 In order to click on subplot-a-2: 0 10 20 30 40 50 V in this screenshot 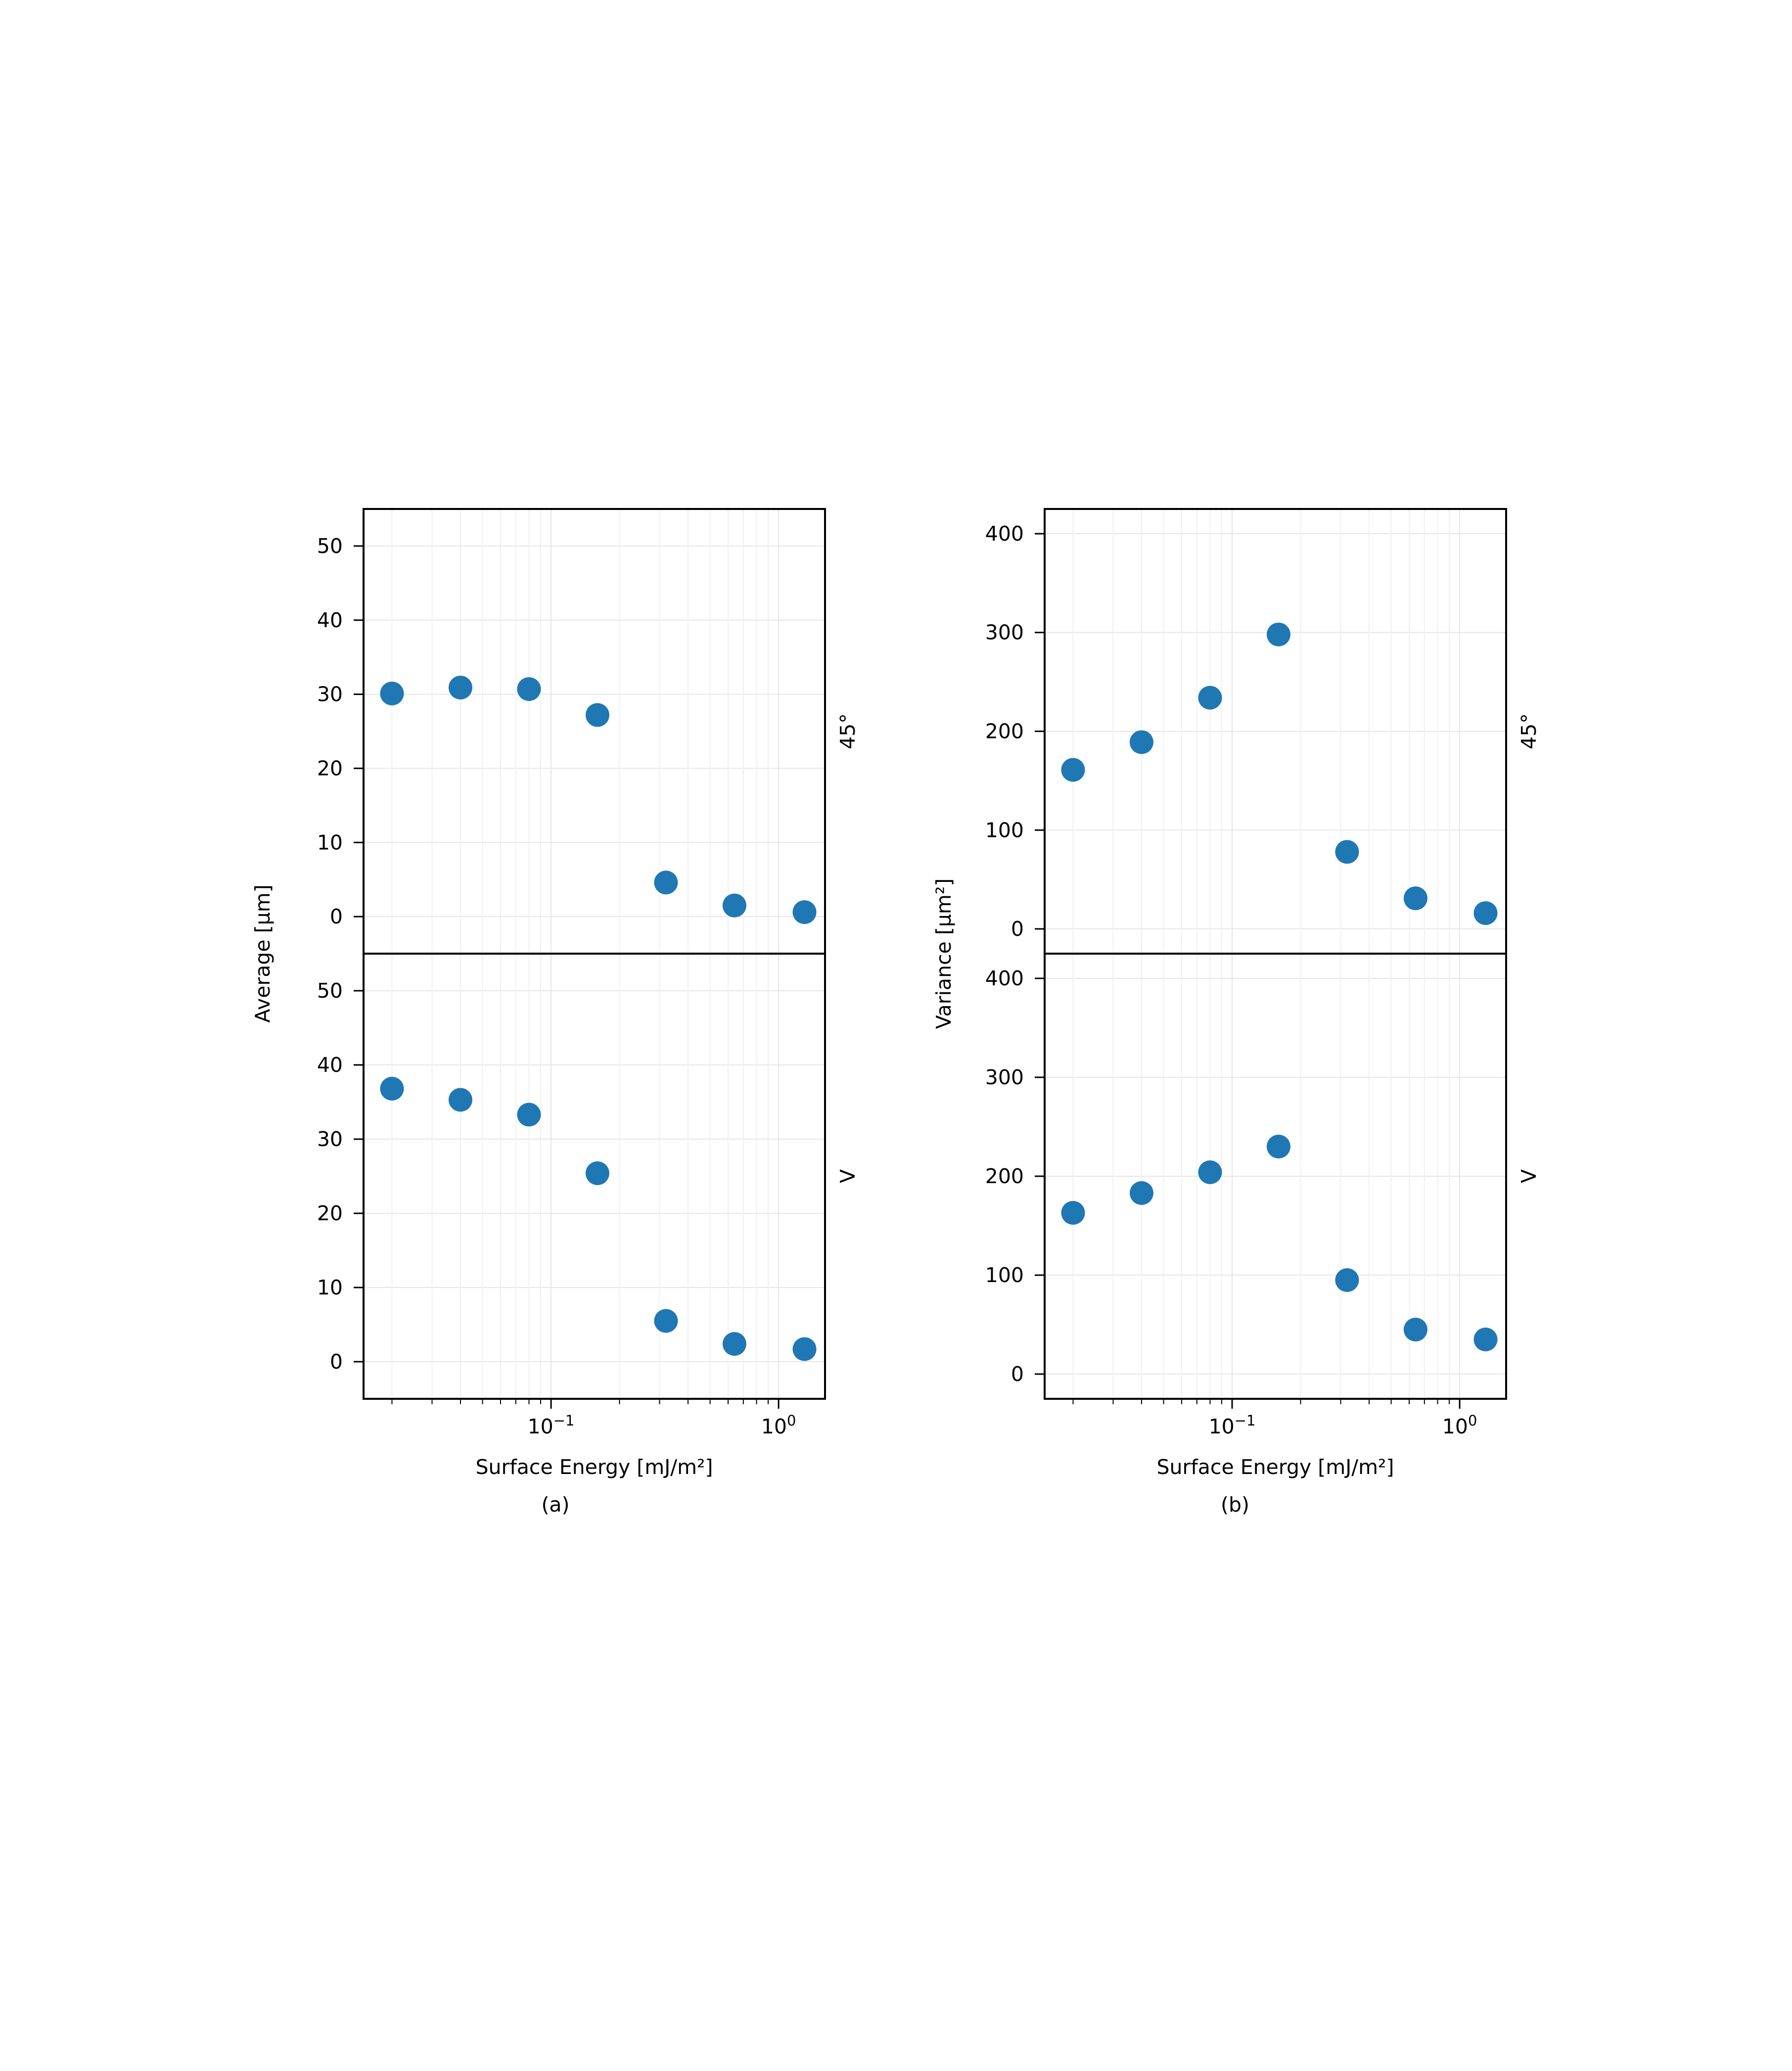, I will do `click(588, 1176)`.